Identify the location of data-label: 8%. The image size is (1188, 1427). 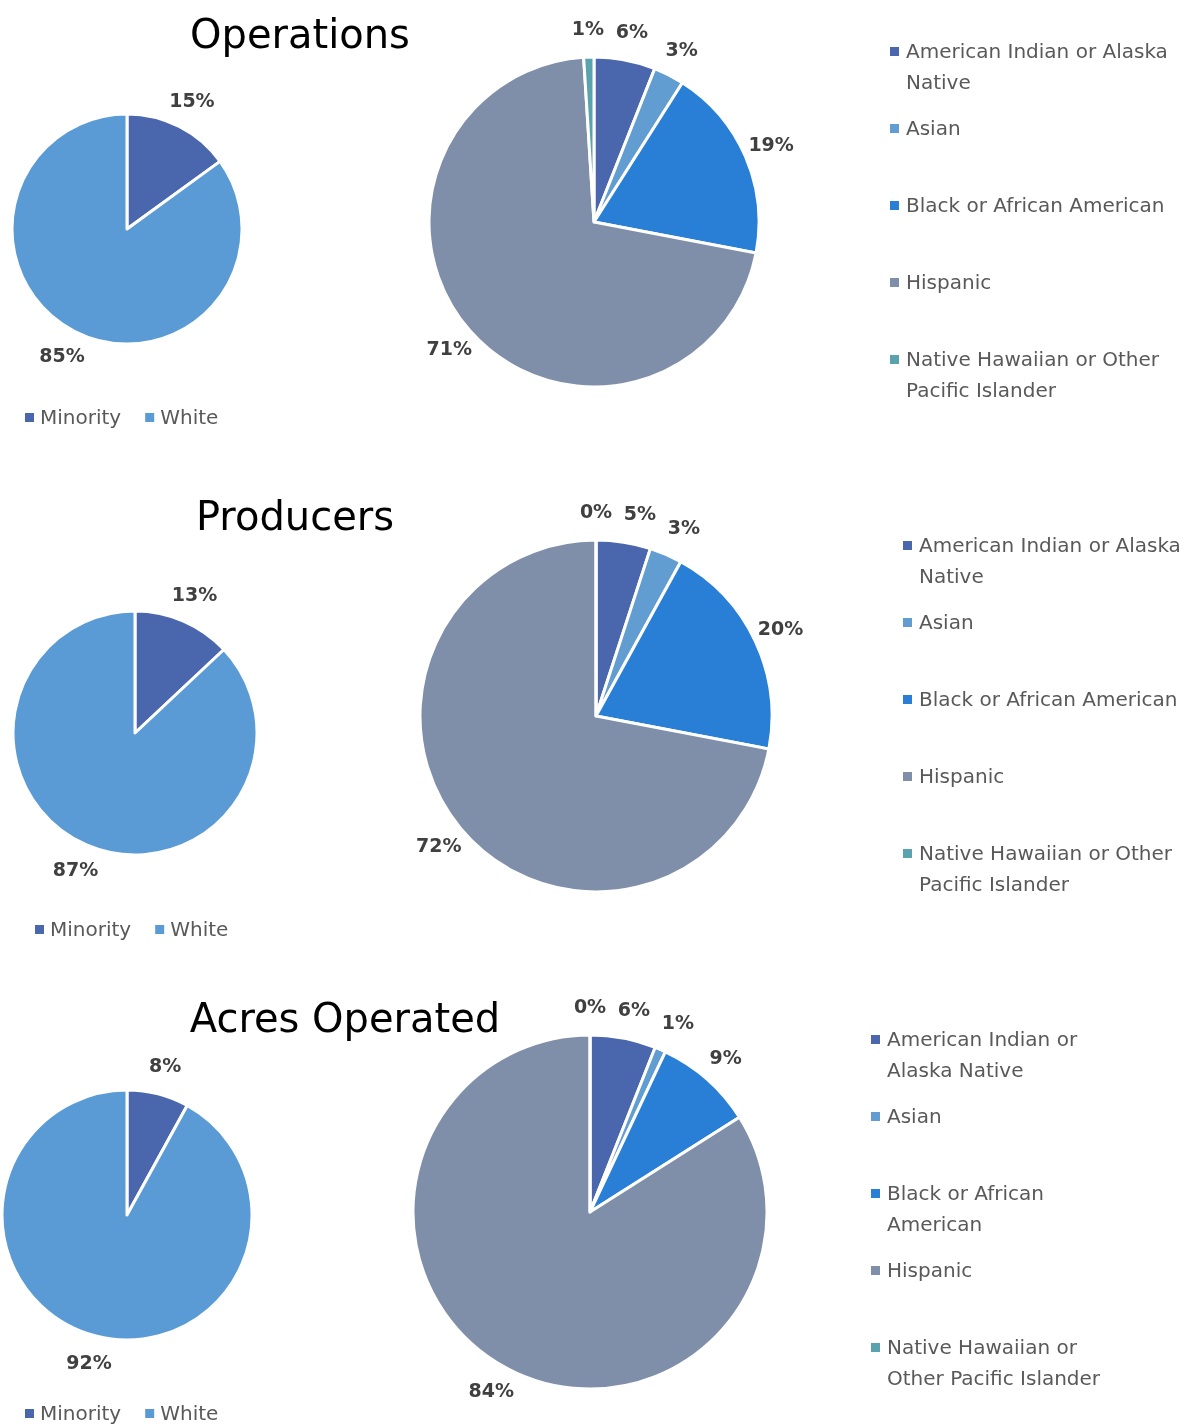
(165, 1065).